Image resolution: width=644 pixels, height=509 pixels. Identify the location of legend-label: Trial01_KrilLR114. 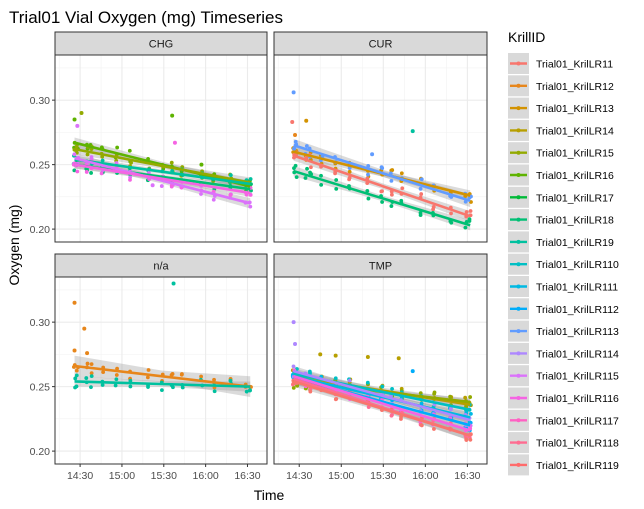
(577, 354).